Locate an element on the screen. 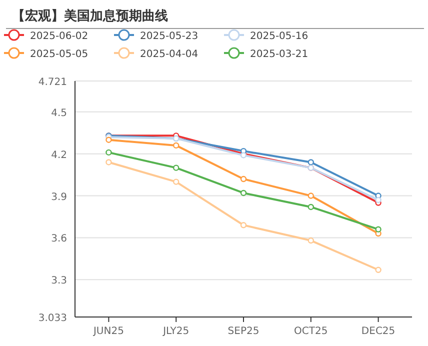 Image resolution: width=428 pixels, height=346 pixels. x-tick-label: JLY25 is located at coordinates (176, 331).